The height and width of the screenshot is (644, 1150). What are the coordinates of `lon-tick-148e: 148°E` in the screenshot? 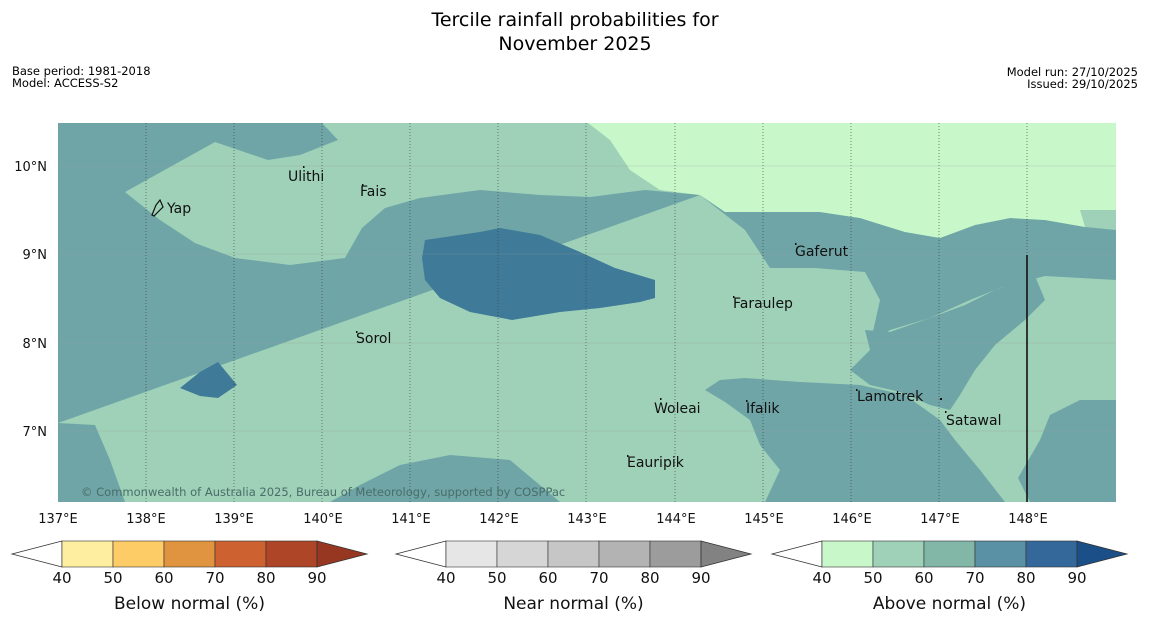 It's located at (1028, 519).